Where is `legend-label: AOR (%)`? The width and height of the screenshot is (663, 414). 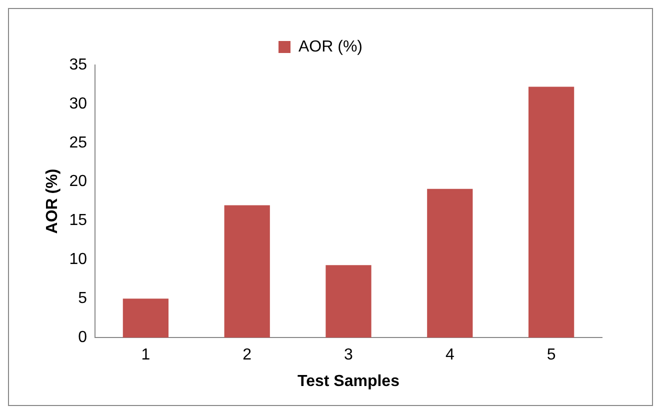
legend-label: AOR (%) is located at coordinates (330, 47).